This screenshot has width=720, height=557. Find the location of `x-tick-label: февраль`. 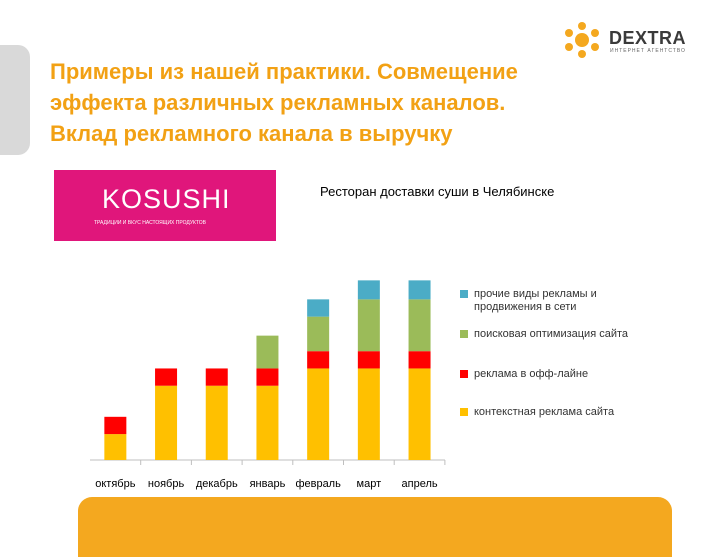

x-tick-label: февраль is located at coordinates (318, 484).